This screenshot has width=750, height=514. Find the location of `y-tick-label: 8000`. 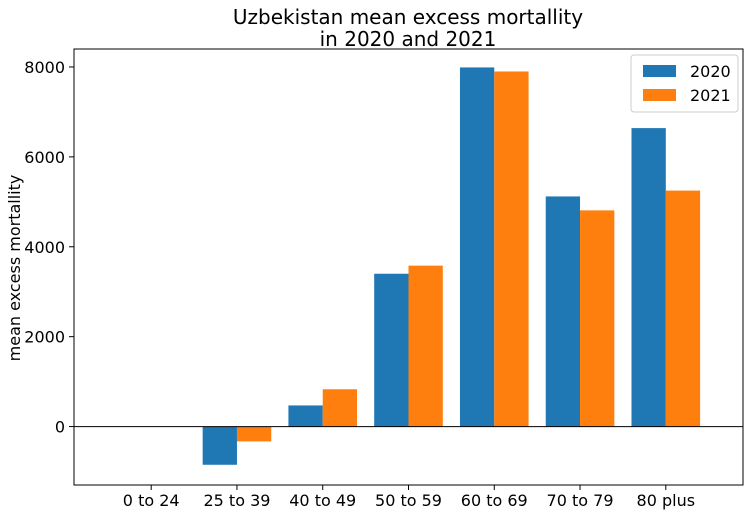

y-tick-label: 8000 is located at coordinates (44, 67).